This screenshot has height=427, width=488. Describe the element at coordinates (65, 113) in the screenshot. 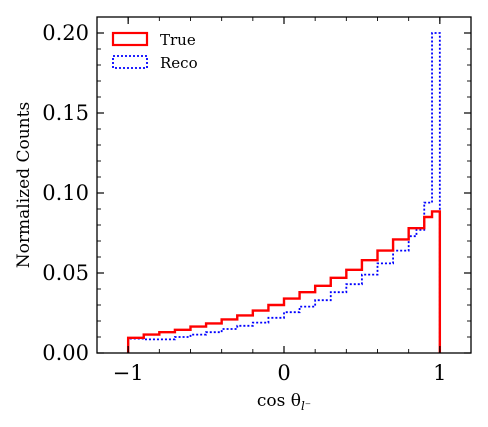

I see `y-tick-label: 0.15` at that location.